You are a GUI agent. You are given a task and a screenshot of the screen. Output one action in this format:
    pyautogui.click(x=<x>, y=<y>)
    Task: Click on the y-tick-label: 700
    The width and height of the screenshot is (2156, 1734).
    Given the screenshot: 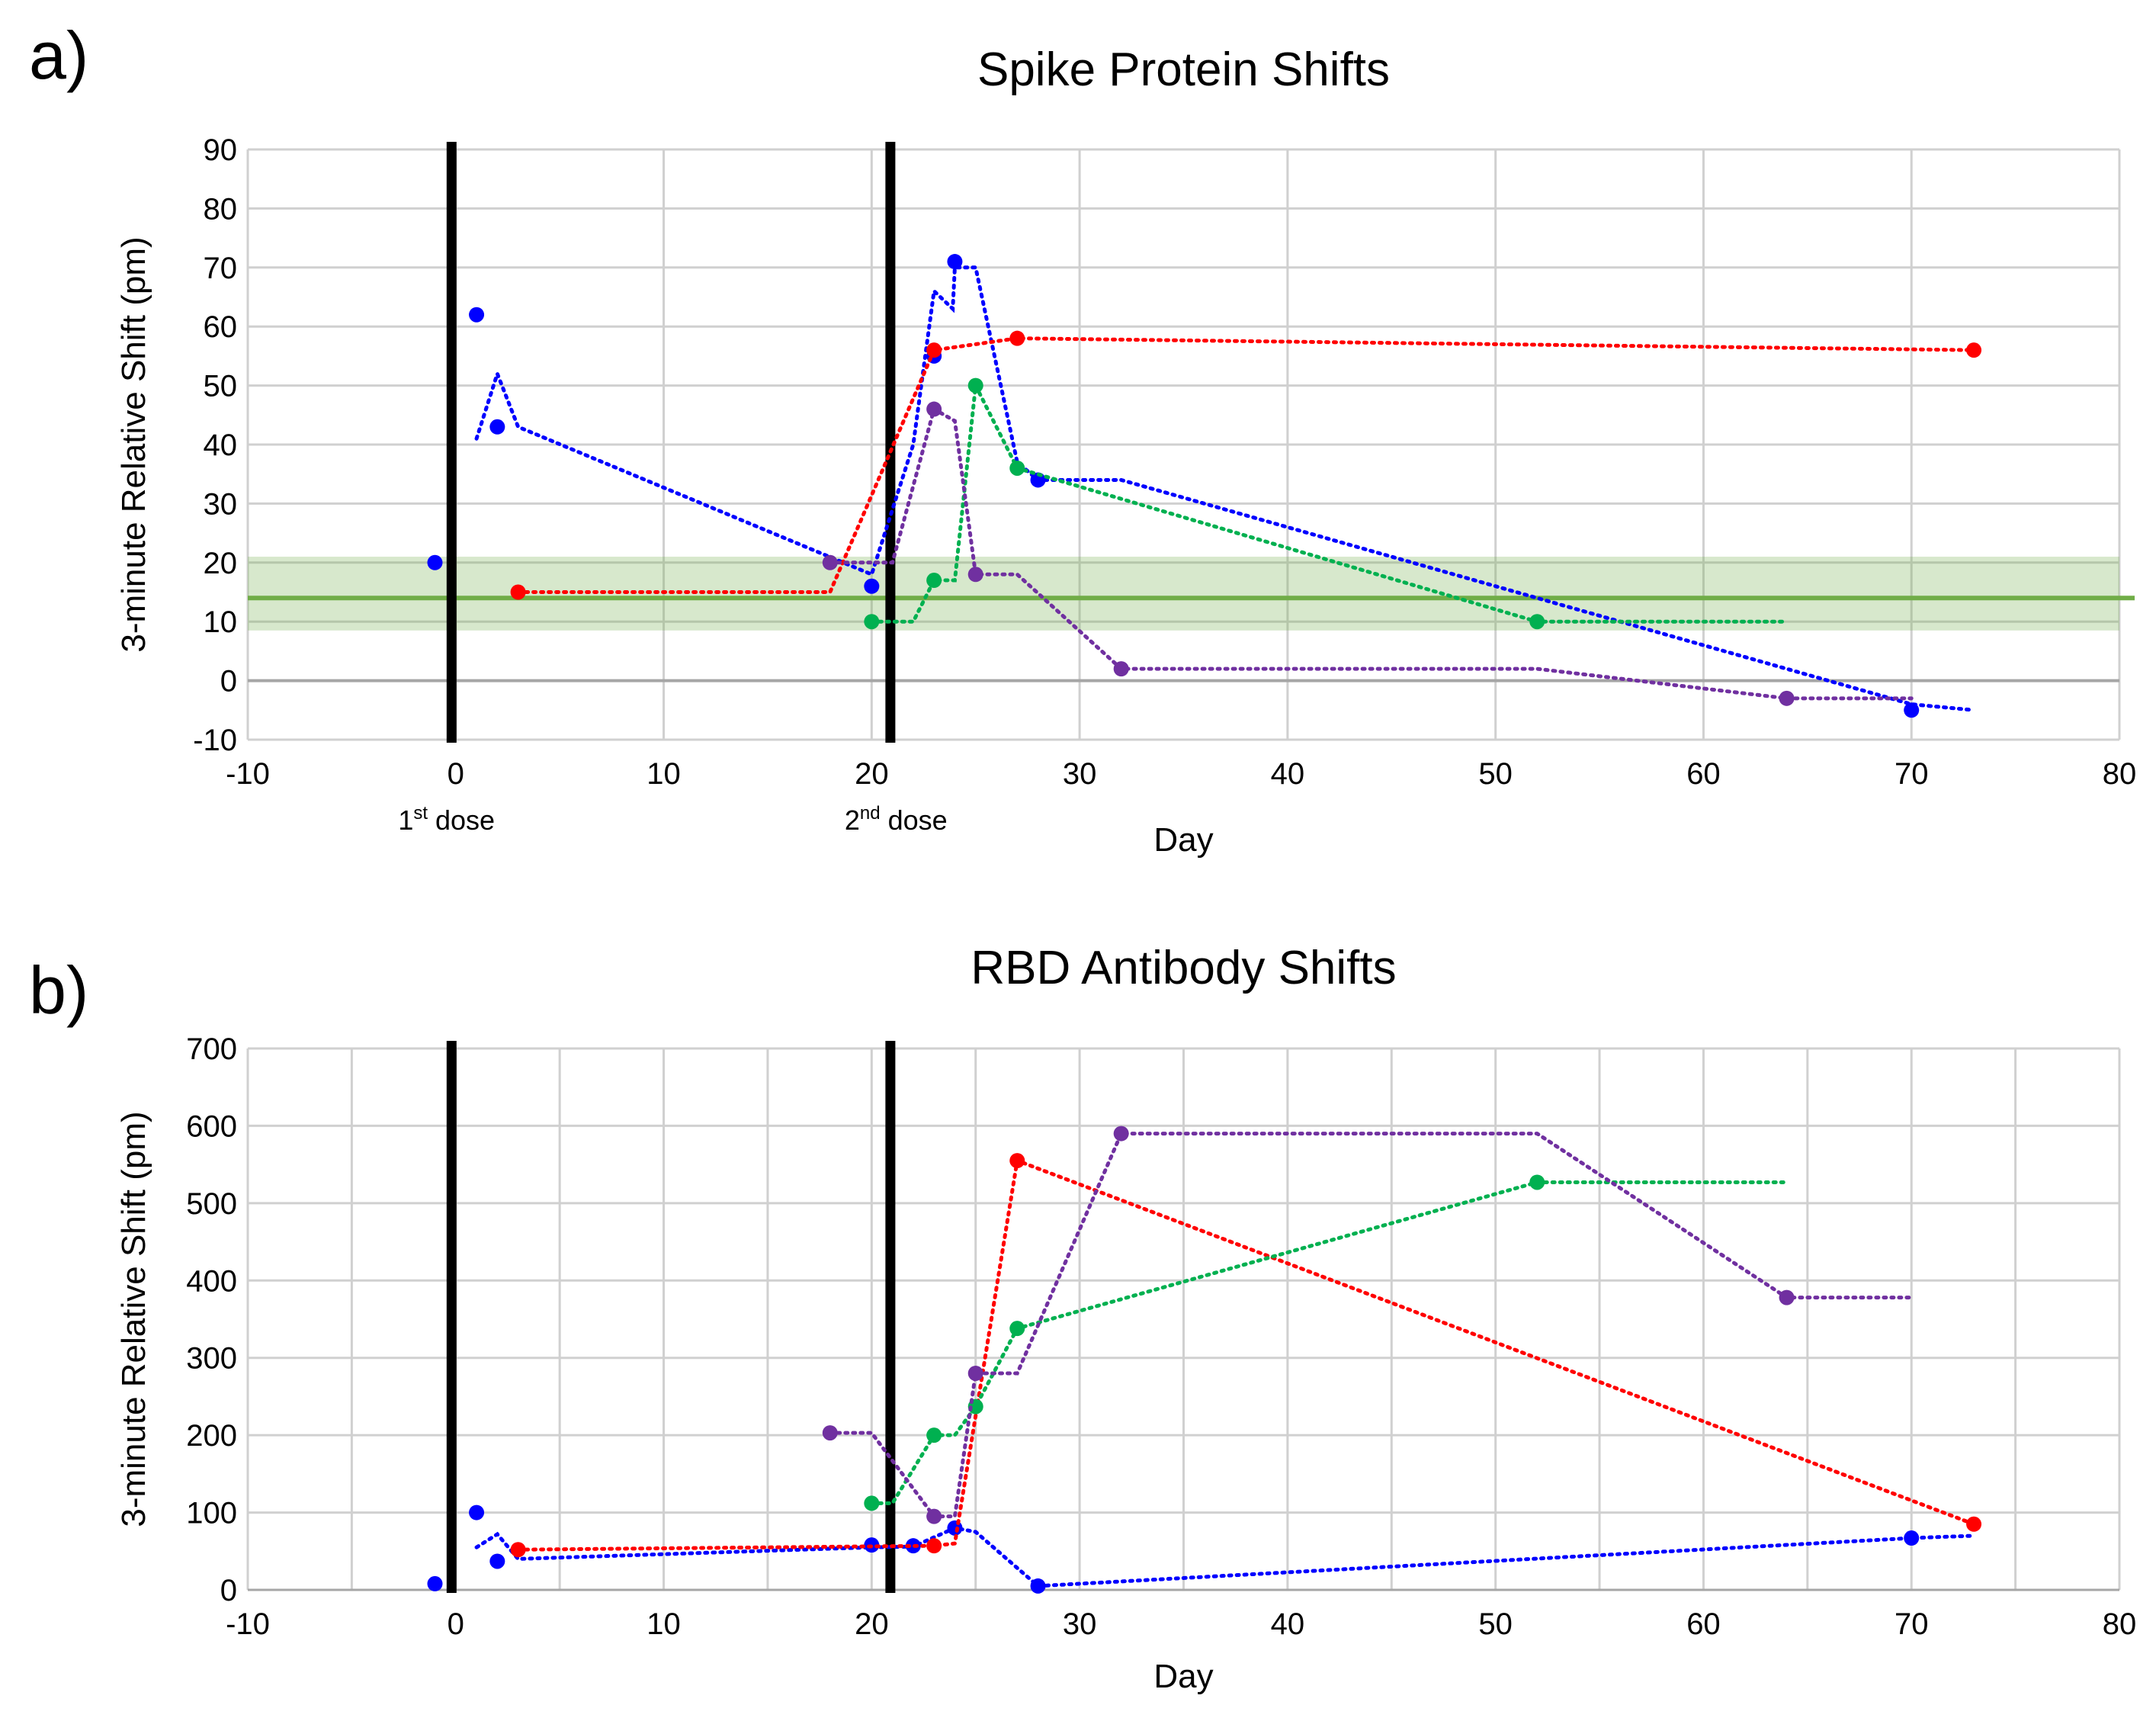 What is the action you would take?
    pyautogui.click(x=212, y=1049)
    